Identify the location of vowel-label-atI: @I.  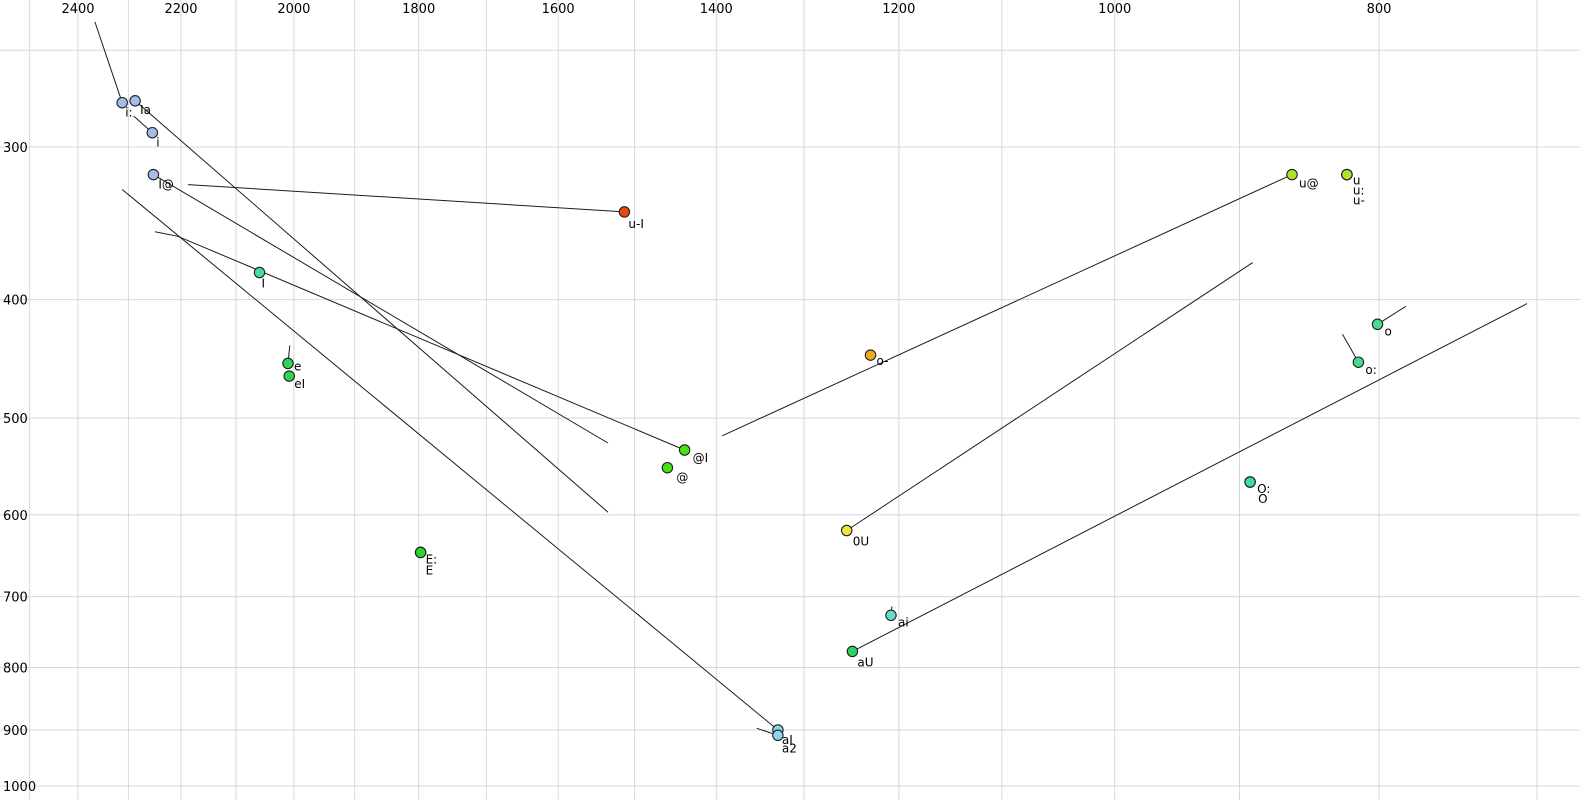
(701, 458).